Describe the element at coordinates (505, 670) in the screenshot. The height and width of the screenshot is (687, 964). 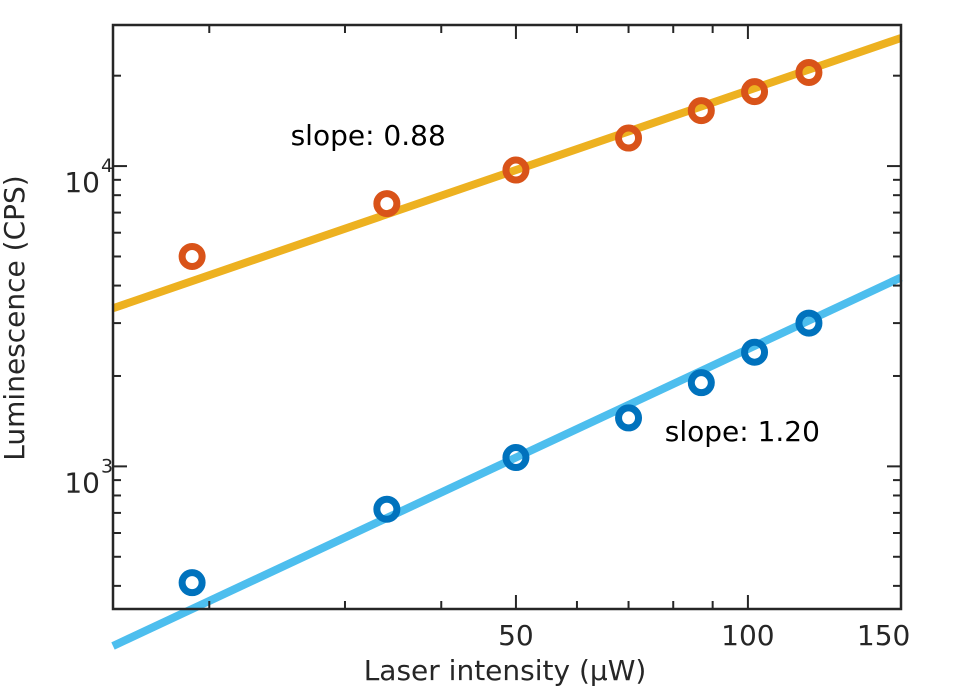
I see `x-axis-title: Laser intensity (µW)` at that location.